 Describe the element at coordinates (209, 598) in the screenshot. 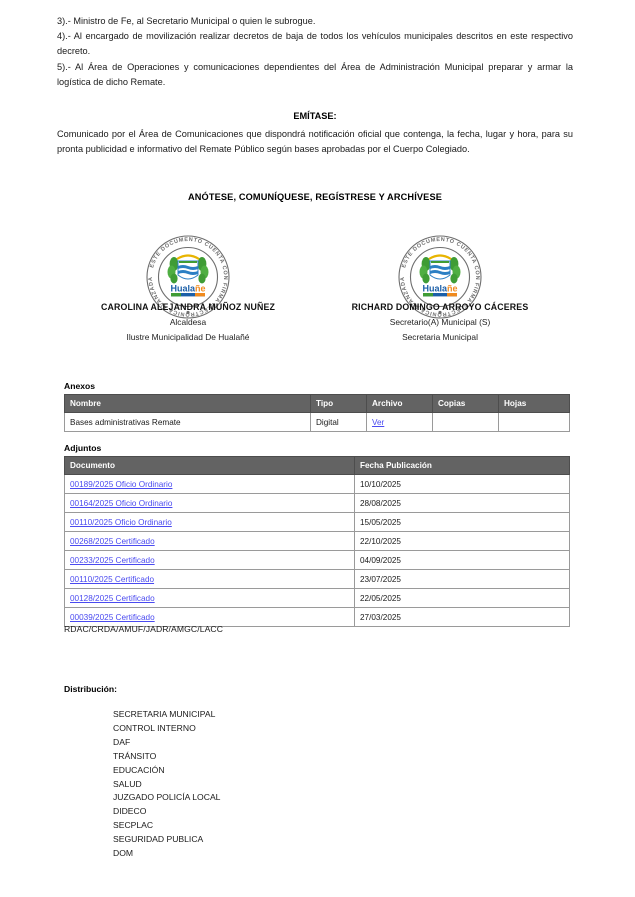

I see `adjunto-documento: 00128/2025 Certificado` at that location.